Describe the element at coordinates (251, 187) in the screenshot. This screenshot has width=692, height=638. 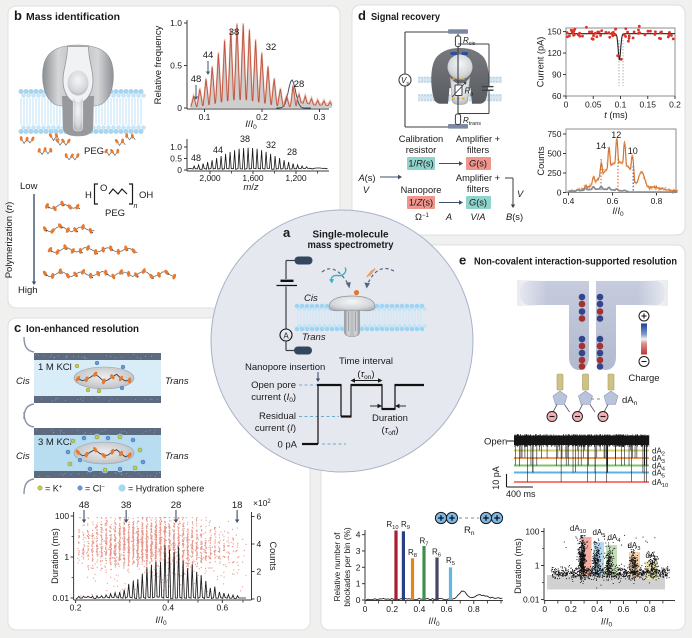
I see `svg-text: m/z` at that location.